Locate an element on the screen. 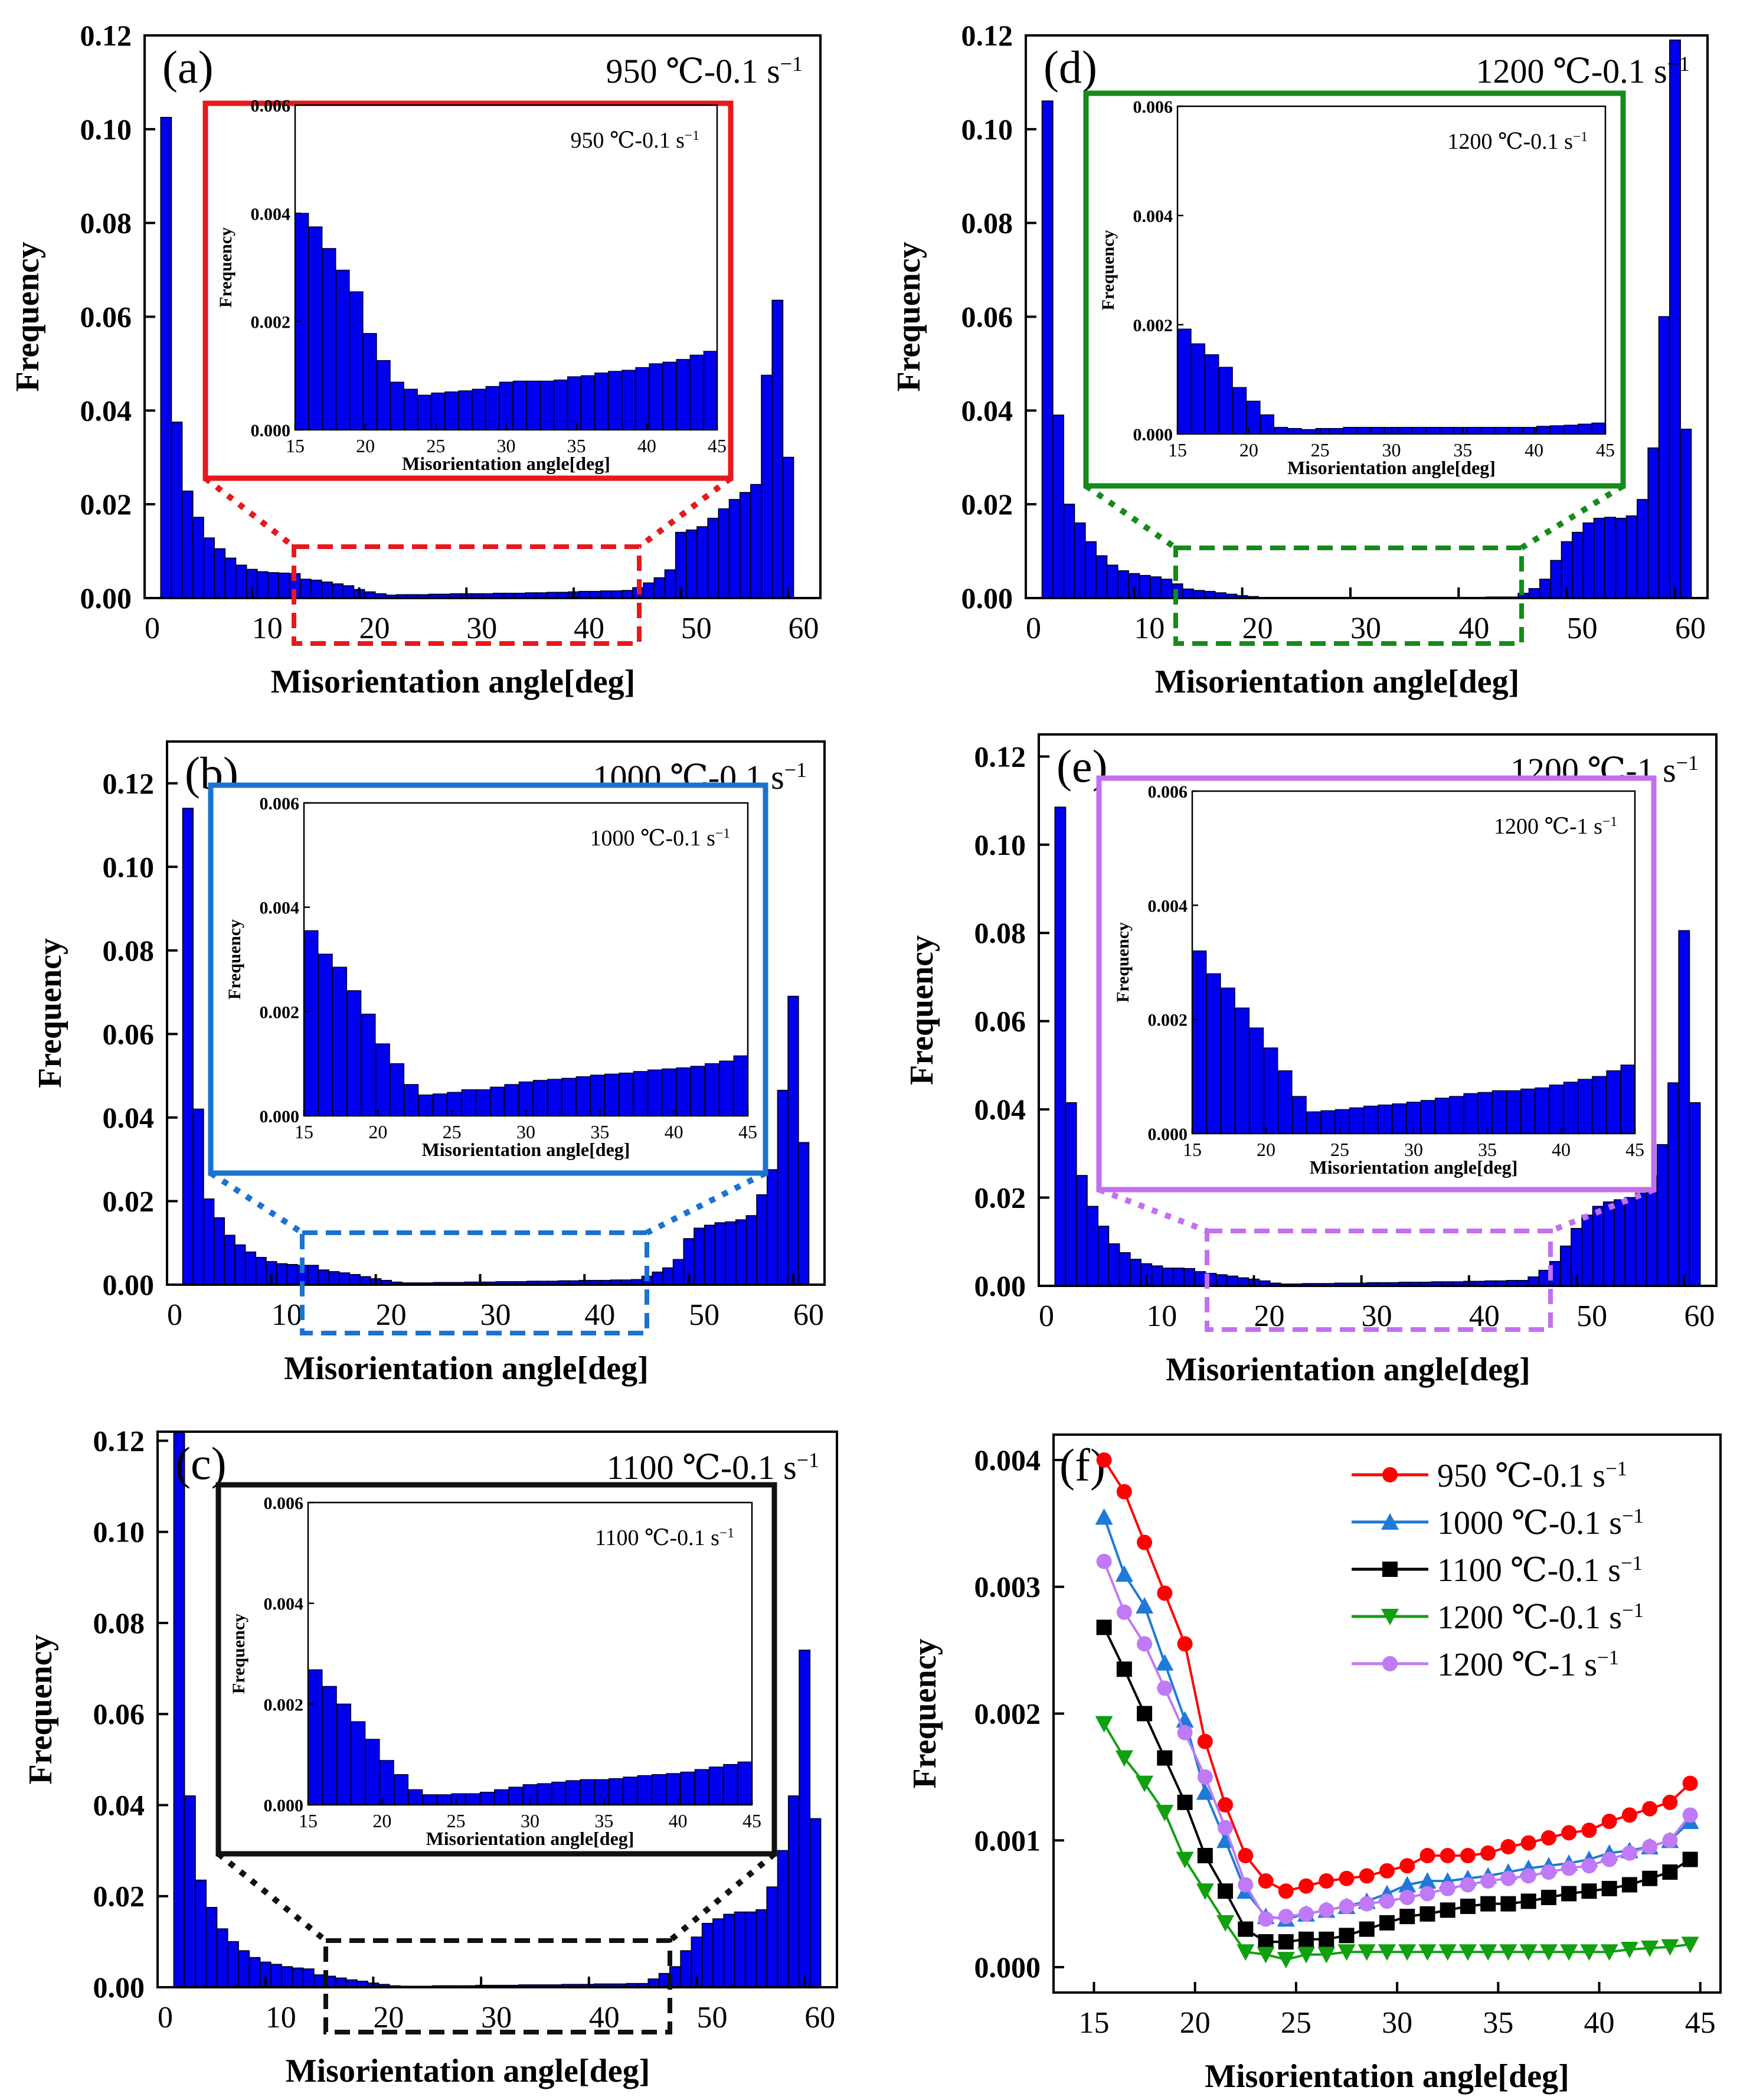 Image resolution: width=1750 pixels, height=2100 pixels. x-tick-label: 30 is located at coordinates (495, 1315).